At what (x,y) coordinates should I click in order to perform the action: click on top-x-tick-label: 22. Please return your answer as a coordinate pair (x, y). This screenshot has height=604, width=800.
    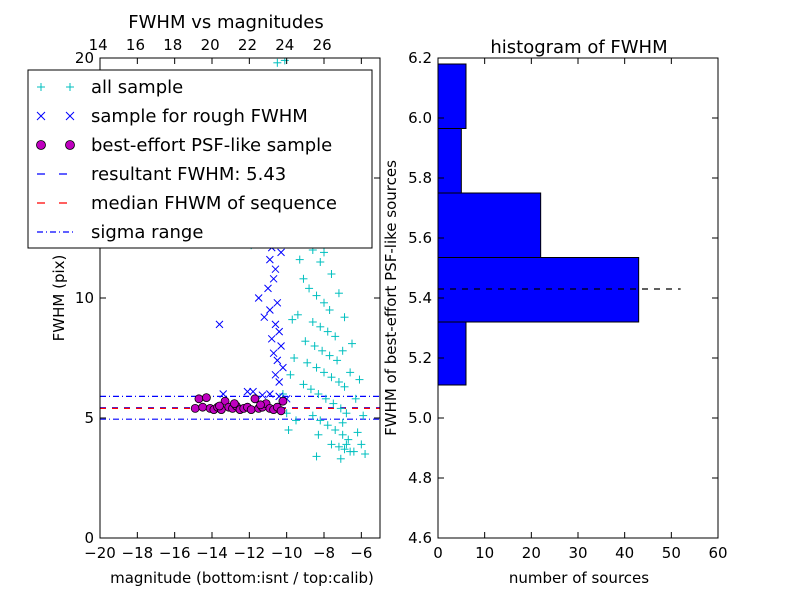
    Looking at the image, I should click on (247, 45).